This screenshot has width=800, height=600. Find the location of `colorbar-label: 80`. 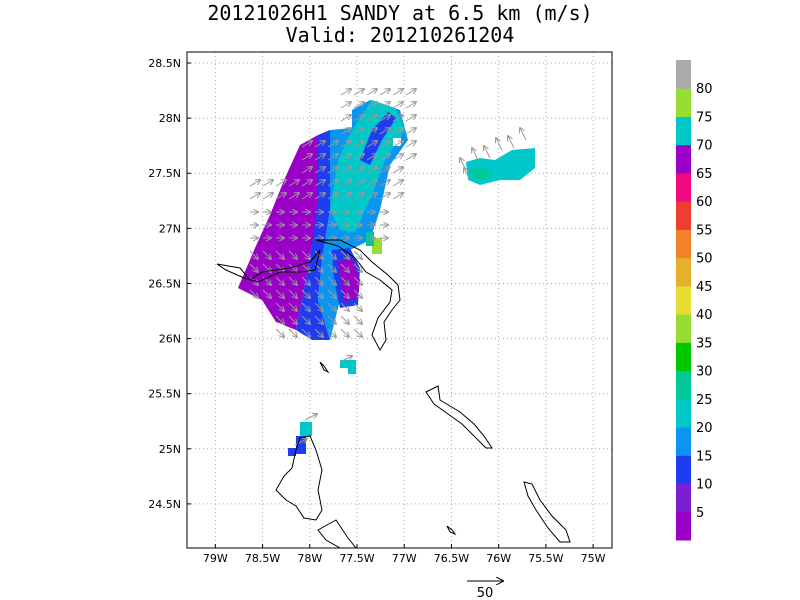

colorbar-label: 80 is located at coordinates (704, 89).